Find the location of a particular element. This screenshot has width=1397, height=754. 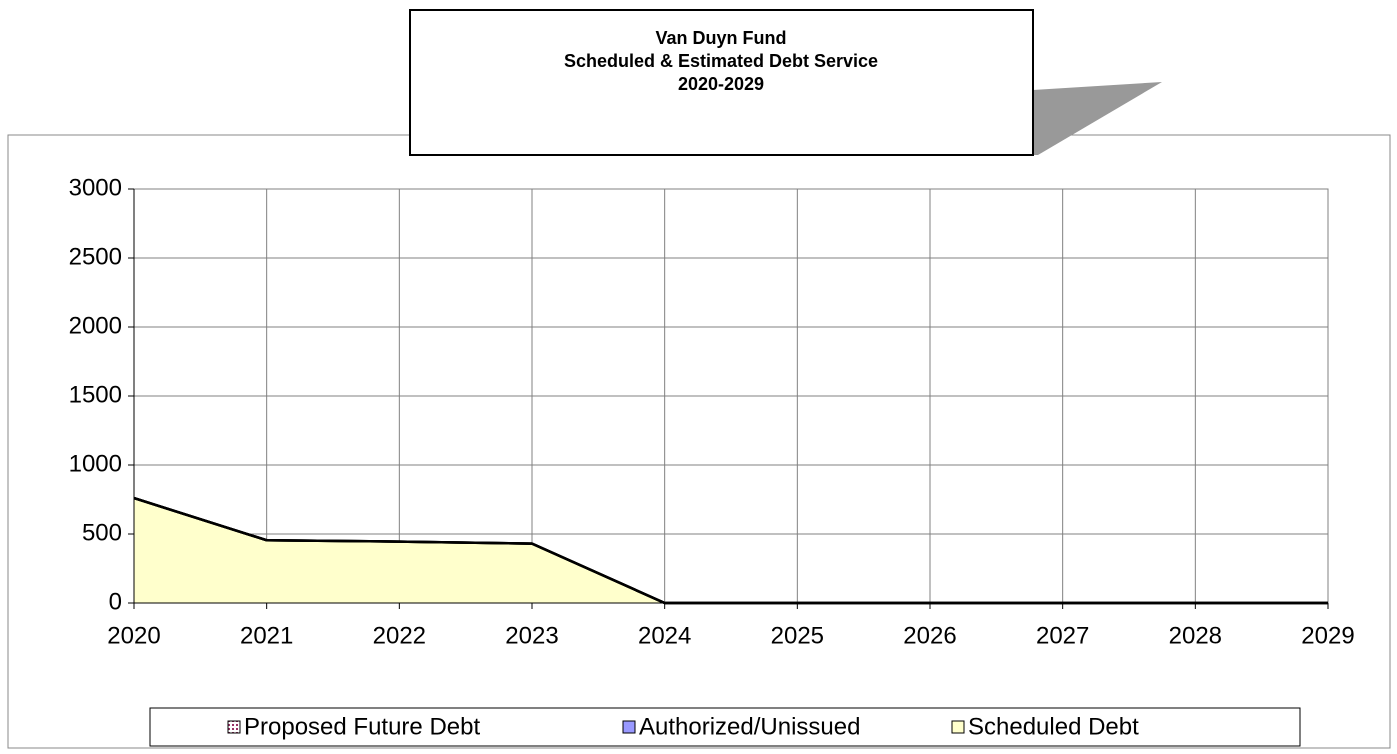

title-box is located at coordinates (721, 82).